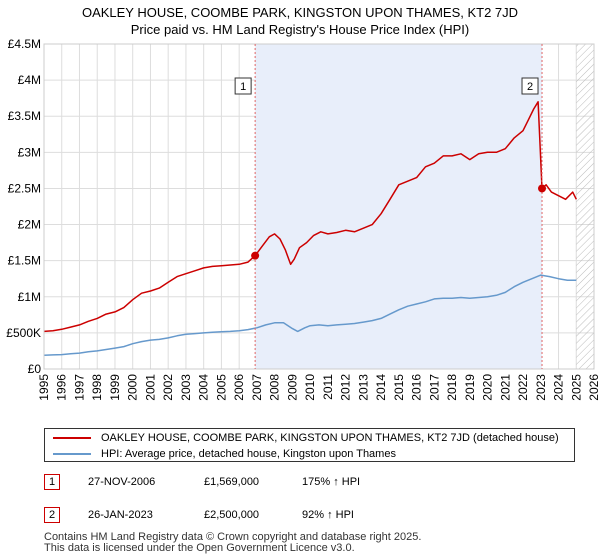 The width and height of the screenshot is (600, 560). Describe the element at coordinates (505, 387) in the screenshot. I see `x-tick-label: 2021` at that location.